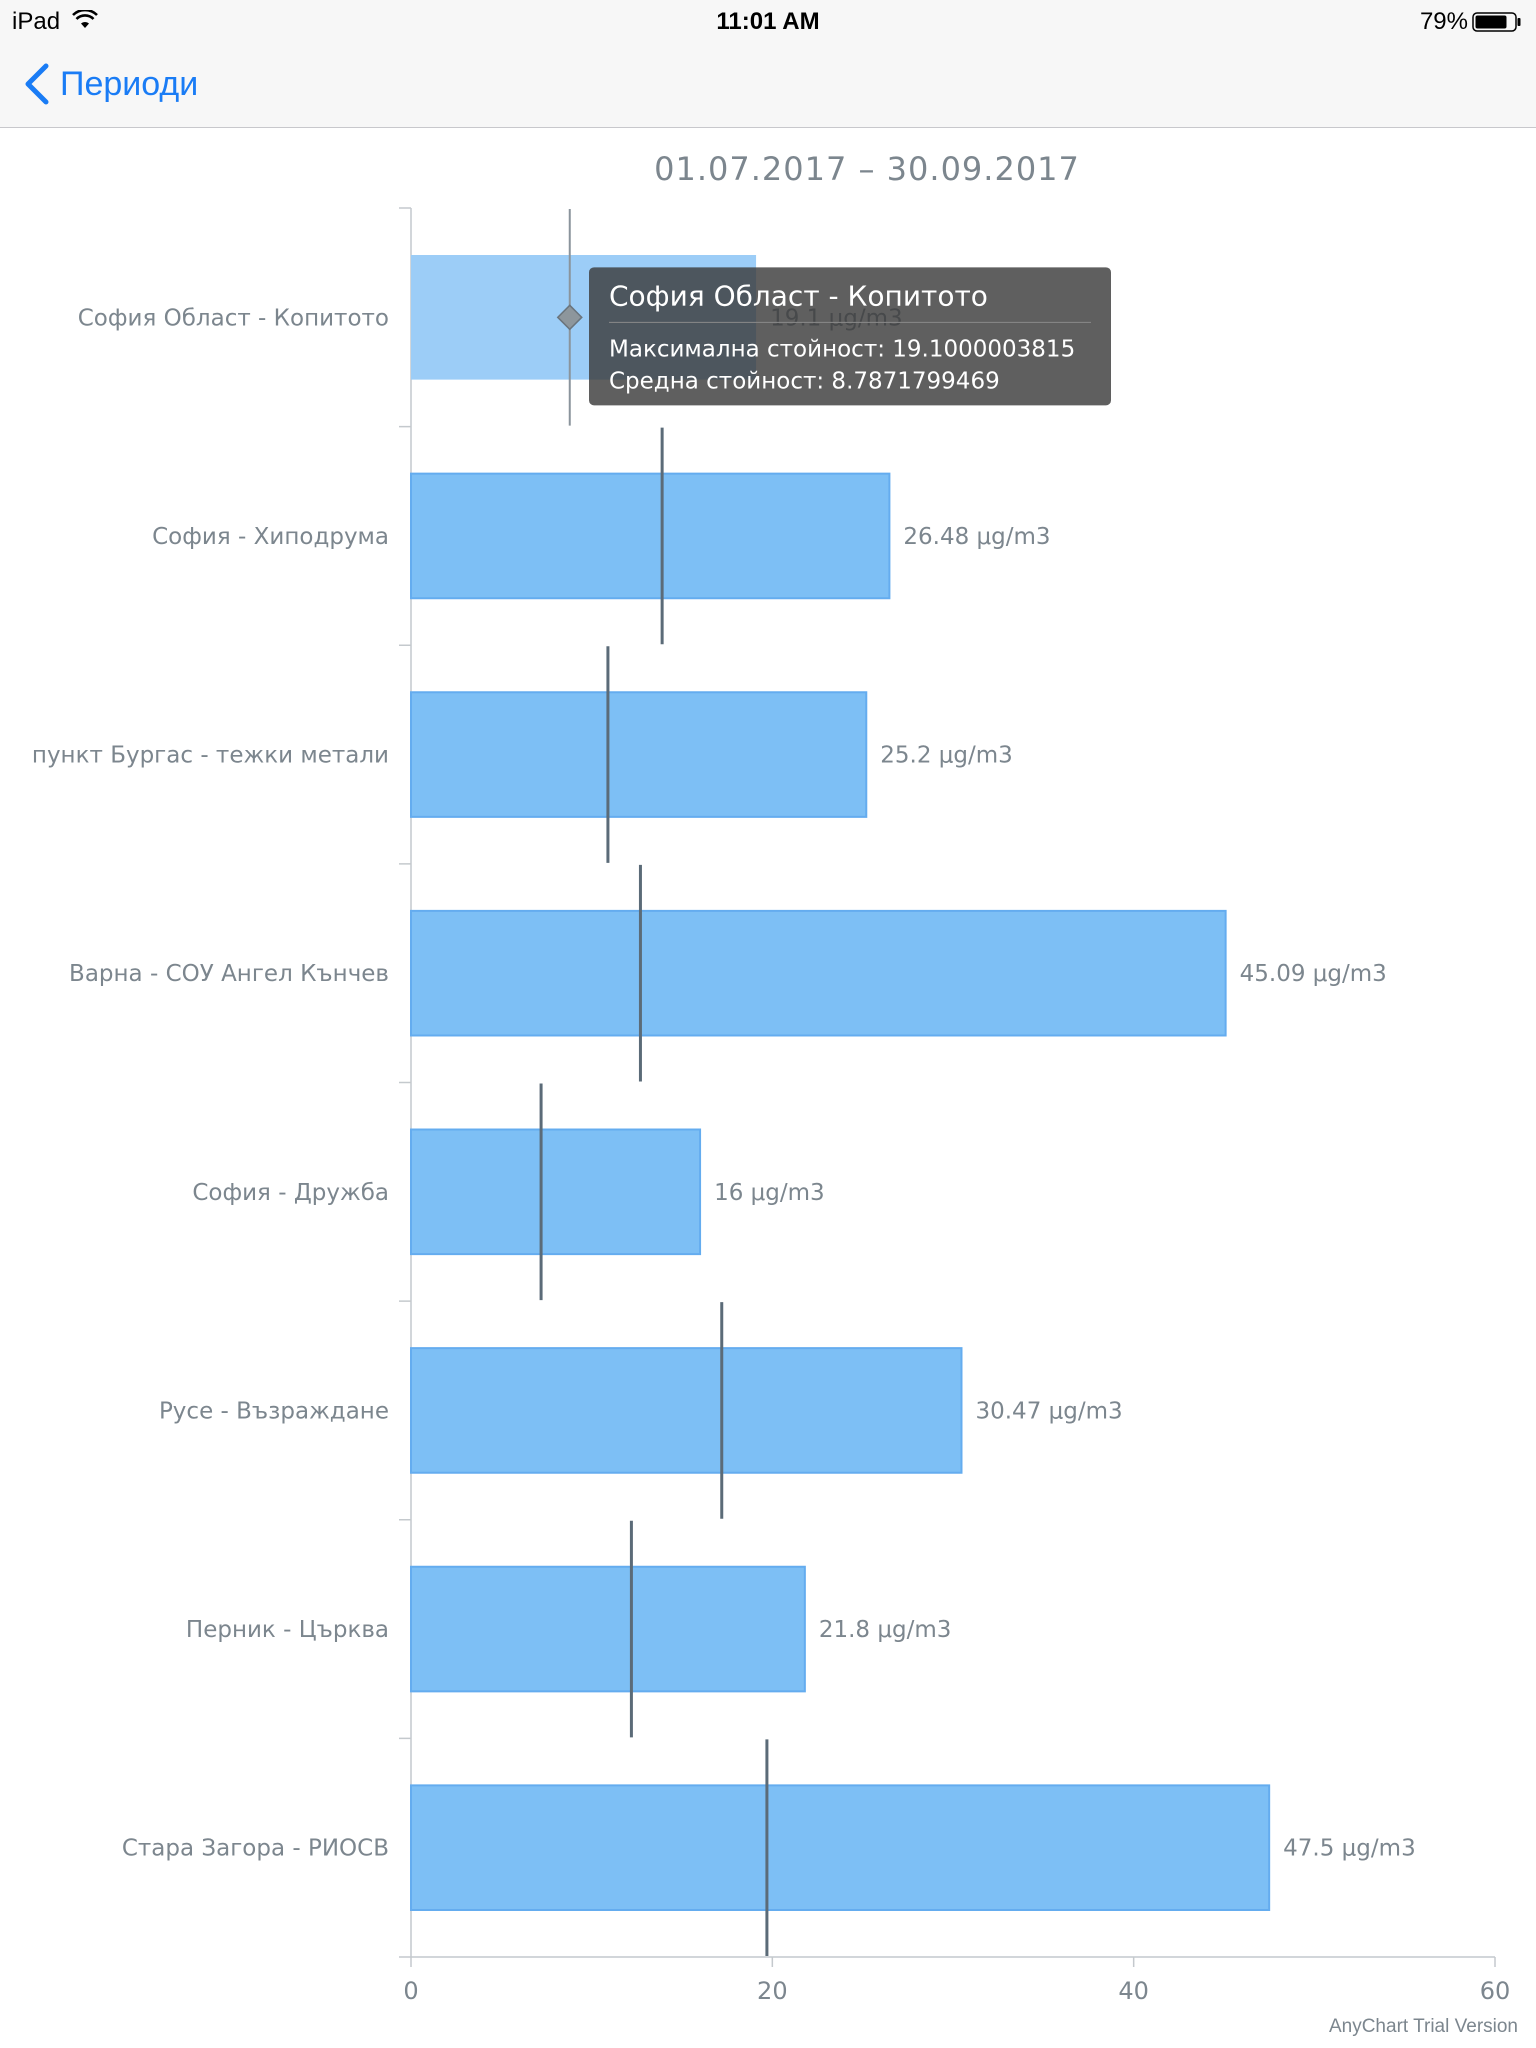 This screenshot has height=2048, width=1536. What do you see at coordinates (842, 349) in the screenshot?
I see `tooltip-line: Максимална стойност: 19.1000003815` at bounding box center [842, 349].